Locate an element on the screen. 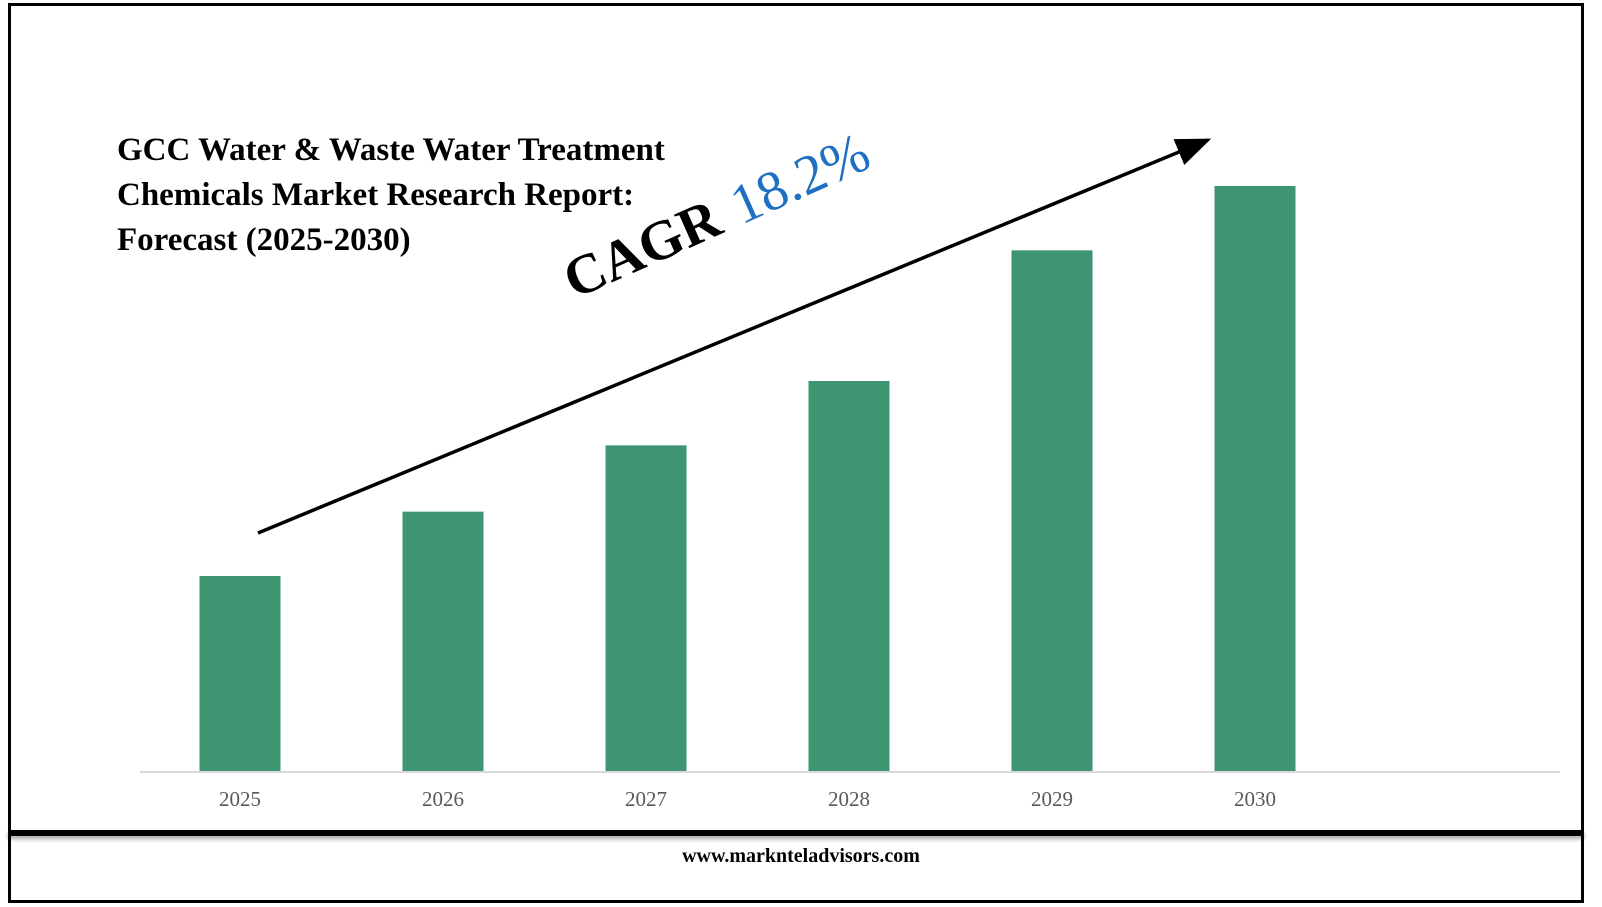 The width and height of the screenshot is (1602, 907). bar-2030 is located at coordinates (1255, 478).